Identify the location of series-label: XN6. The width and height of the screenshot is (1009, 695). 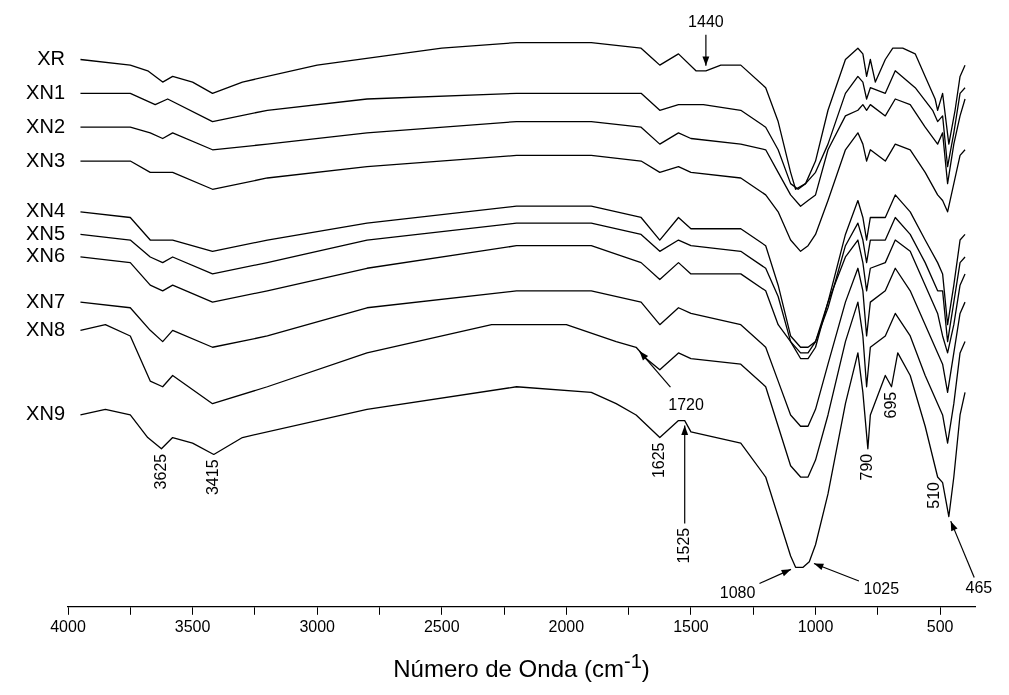
(45, 255).